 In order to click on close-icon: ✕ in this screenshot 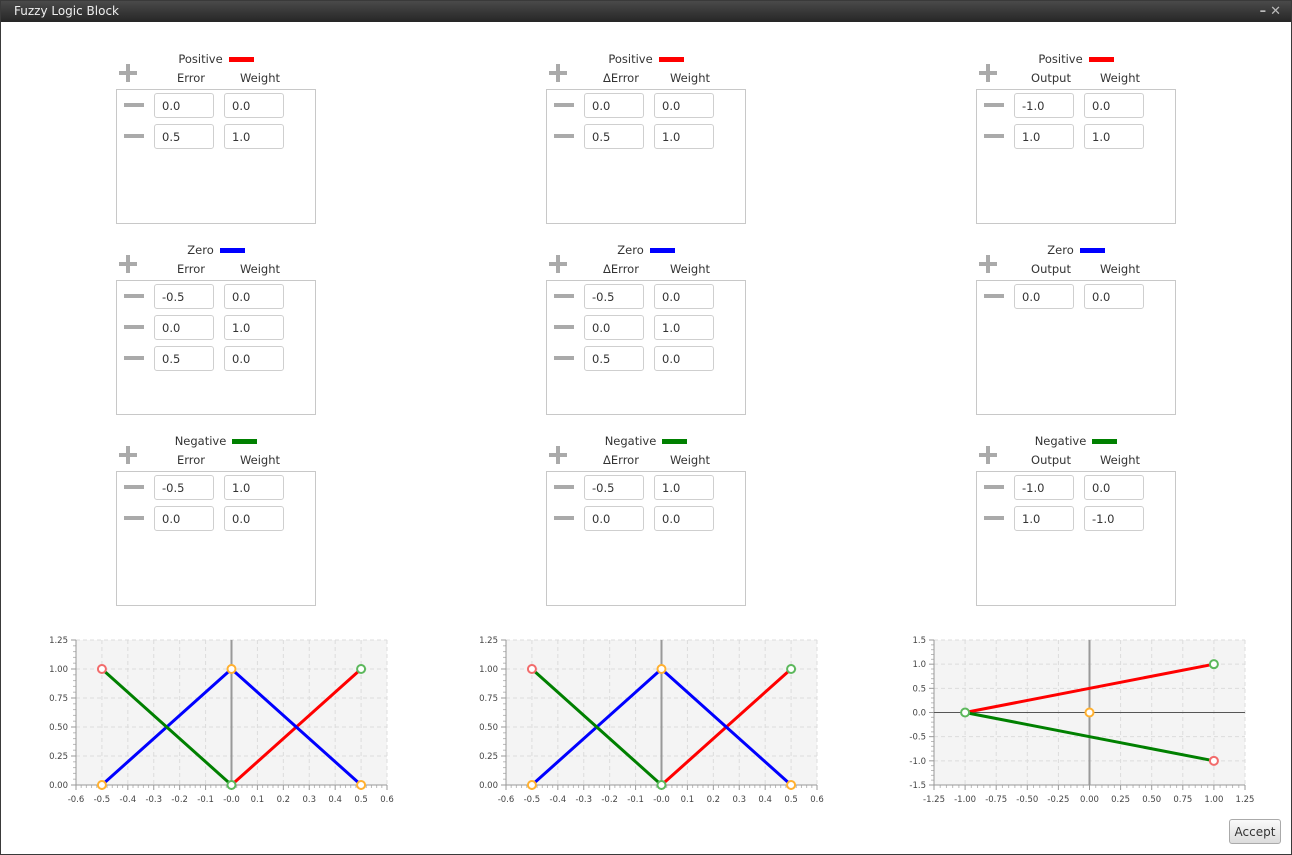, I will do `click(1277, 11)`.